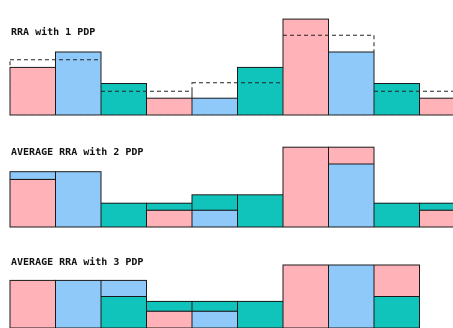  I want to click on panel-title-2: AVERAGE RRA with 2 PDP, so click(77, 152).